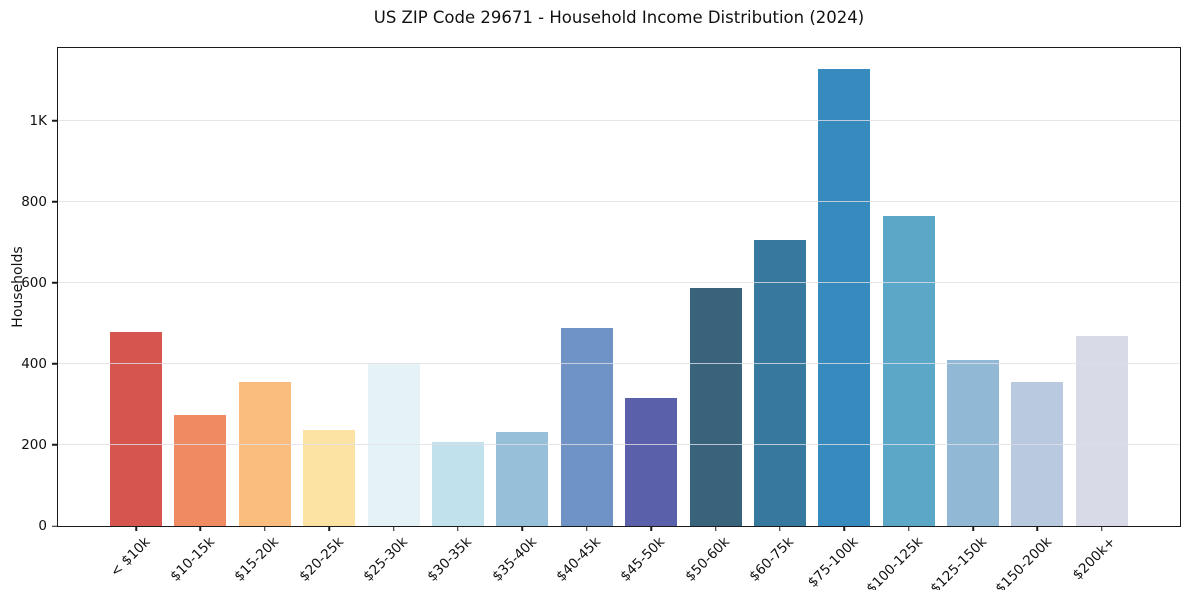 The image size is (1189, 590). Describe the element at coordinates (712, 436) in the screenshot. I see `bar: $50-60k` at that location.